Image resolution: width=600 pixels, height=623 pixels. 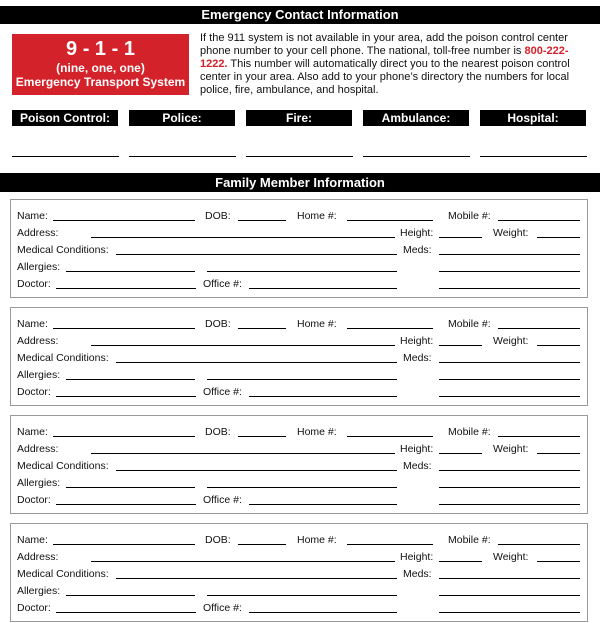 What do you see at coordinates (182, 118) in the screenshot?
I see `contact-label: Police:` at bounding box center [182, 118].